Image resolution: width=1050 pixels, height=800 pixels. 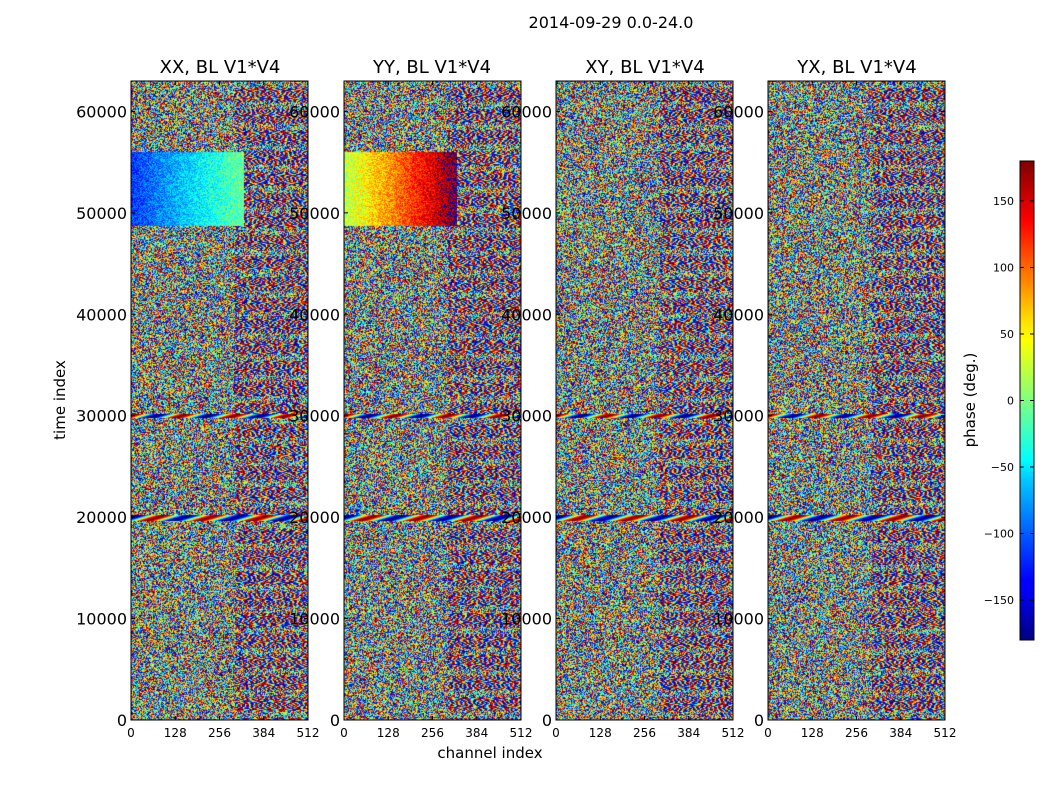 What do you see at coordinates (489, 753) in the screenshot?
I see `x-axis-label: channel index` at bounding box center [489, 753].